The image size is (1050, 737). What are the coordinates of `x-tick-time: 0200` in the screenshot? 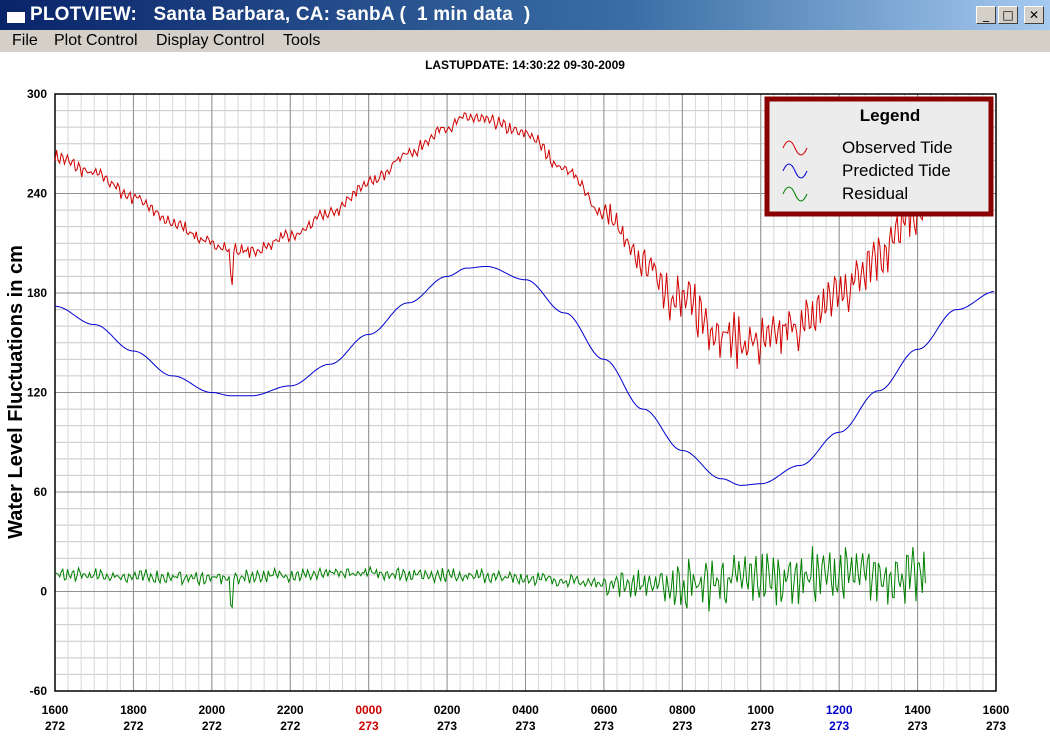 It's located at (447, 710).